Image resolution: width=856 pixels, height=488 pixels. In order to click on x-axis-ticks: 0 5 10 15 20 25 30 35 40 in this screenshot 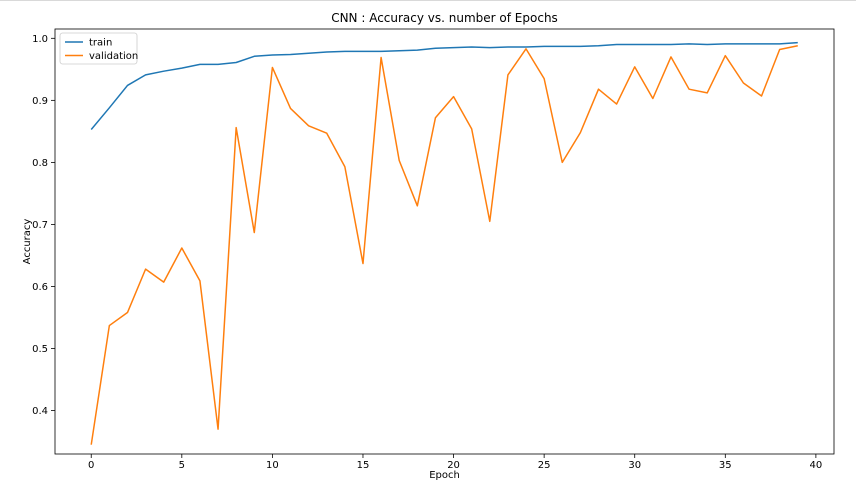, I will do `click(455, 462)`.